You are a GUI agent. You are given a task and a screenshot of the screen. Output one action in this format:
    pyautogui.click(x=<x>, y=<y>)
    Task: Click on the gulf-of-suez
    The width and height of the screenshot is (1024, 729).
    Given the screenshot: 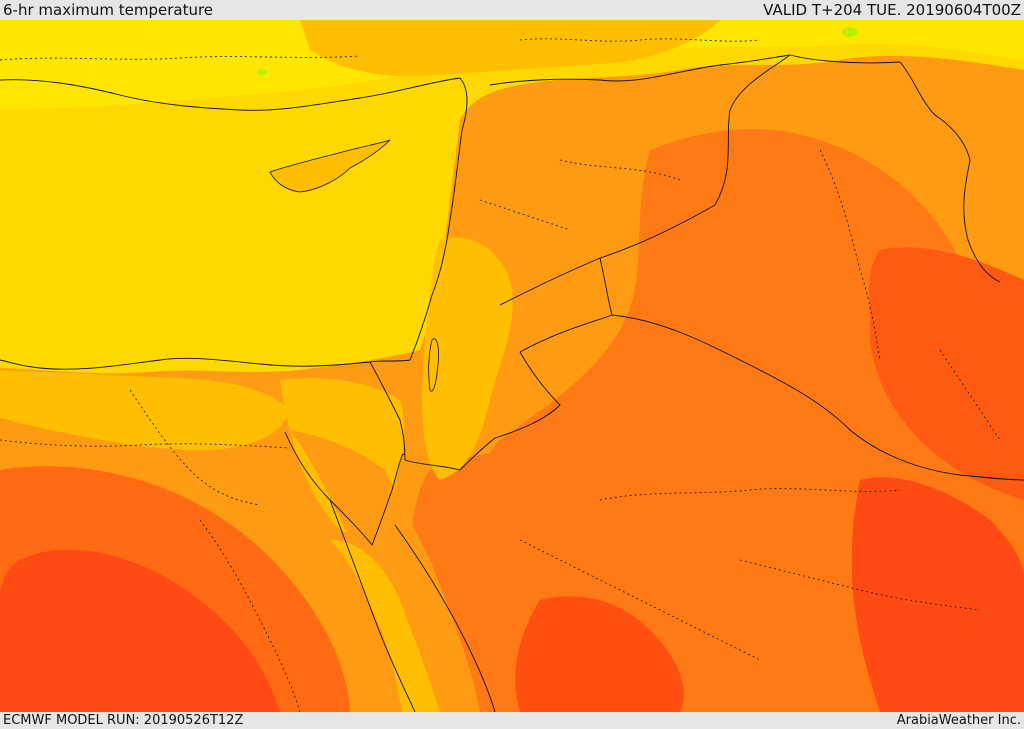 What is the action you would take?
    pyautogui.click(x=344, y=488)
    